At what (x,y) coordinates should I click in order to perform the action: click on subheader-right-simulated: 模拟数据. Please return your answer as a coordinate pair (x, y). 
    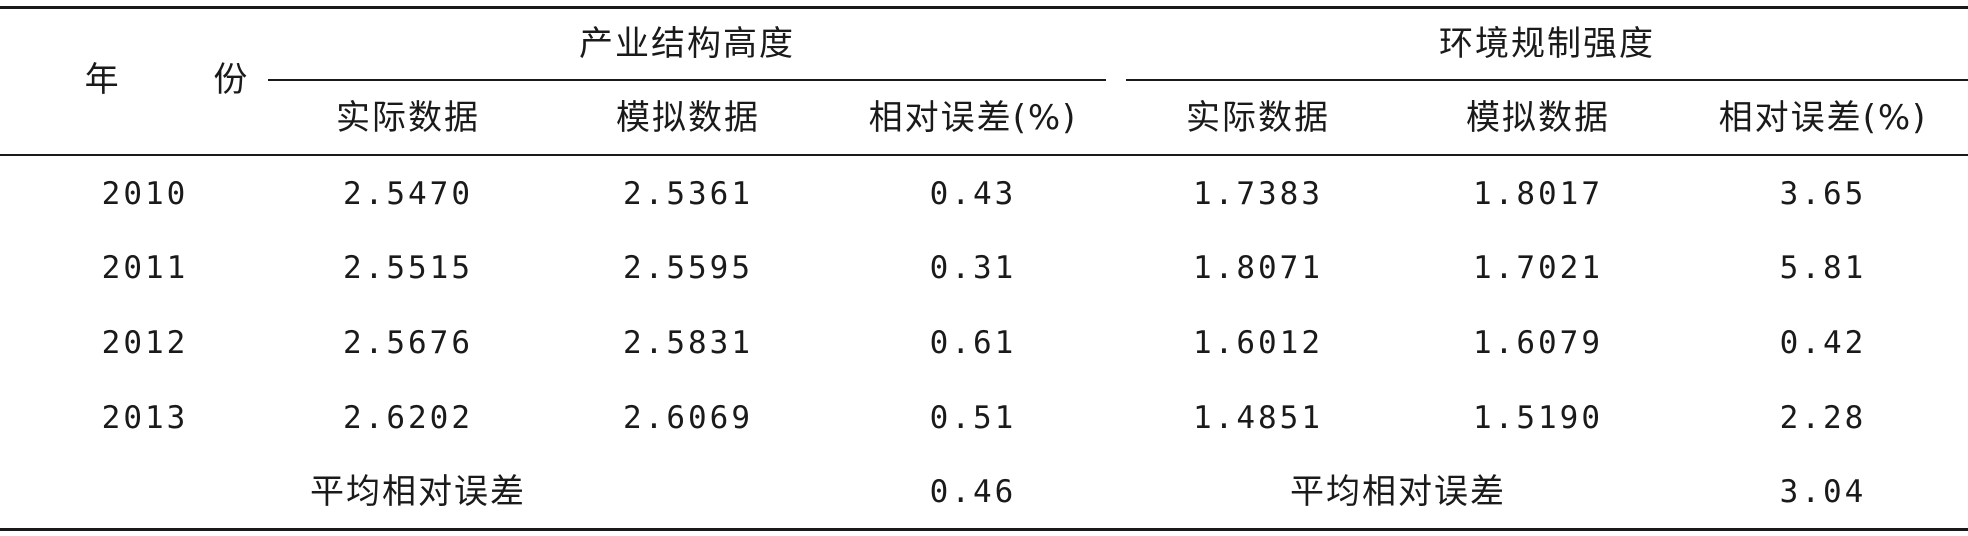
    Looking at the image, I should click on (1538, 118).